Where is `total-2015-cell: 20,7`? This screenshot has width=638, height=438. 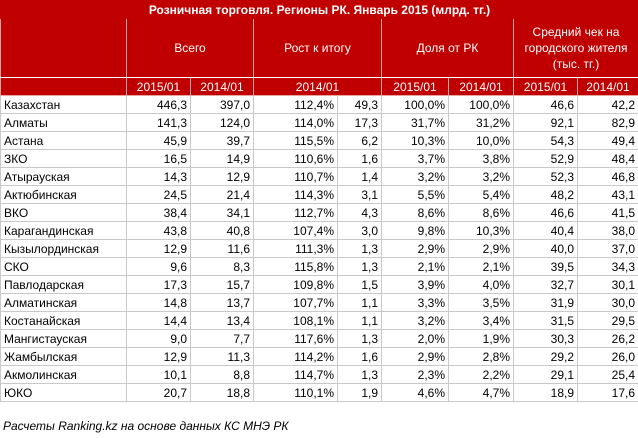 total-2015-cell: 20,7 is located at coordinates (158, 392).